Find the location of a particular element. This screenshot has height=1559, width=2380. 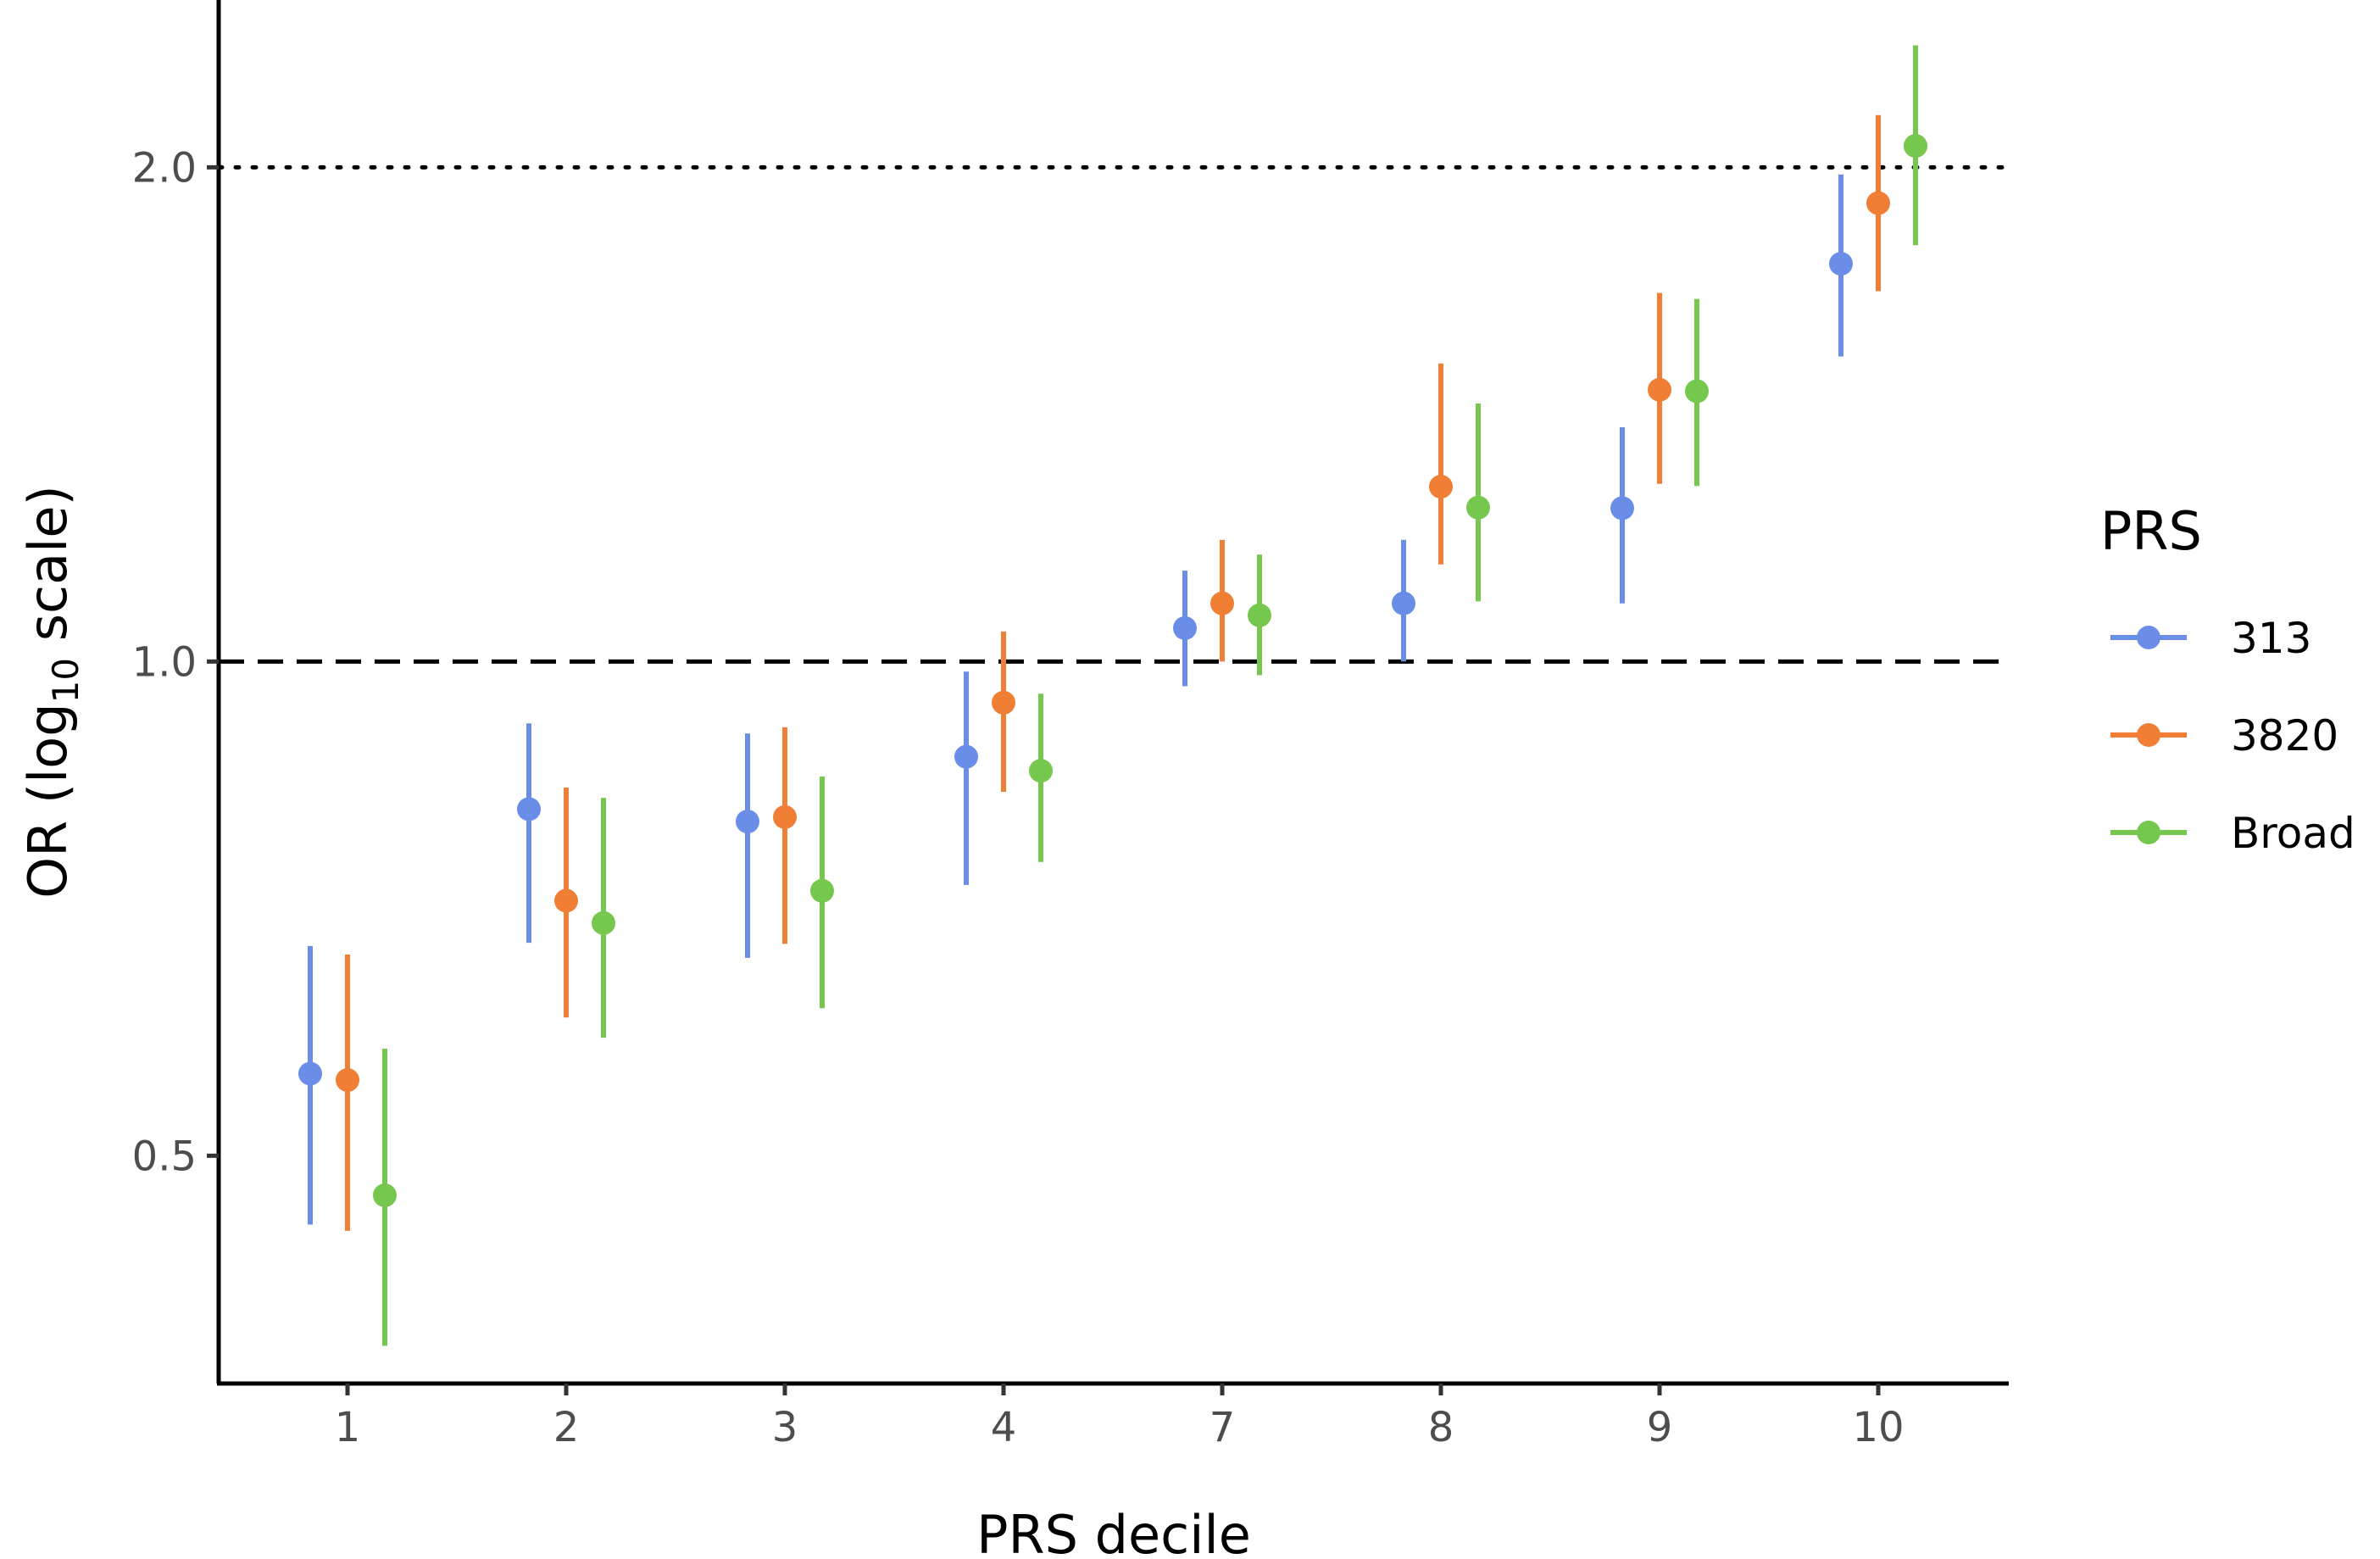

legend-item-Broad: Broad is located at coordinates (2232, 833).